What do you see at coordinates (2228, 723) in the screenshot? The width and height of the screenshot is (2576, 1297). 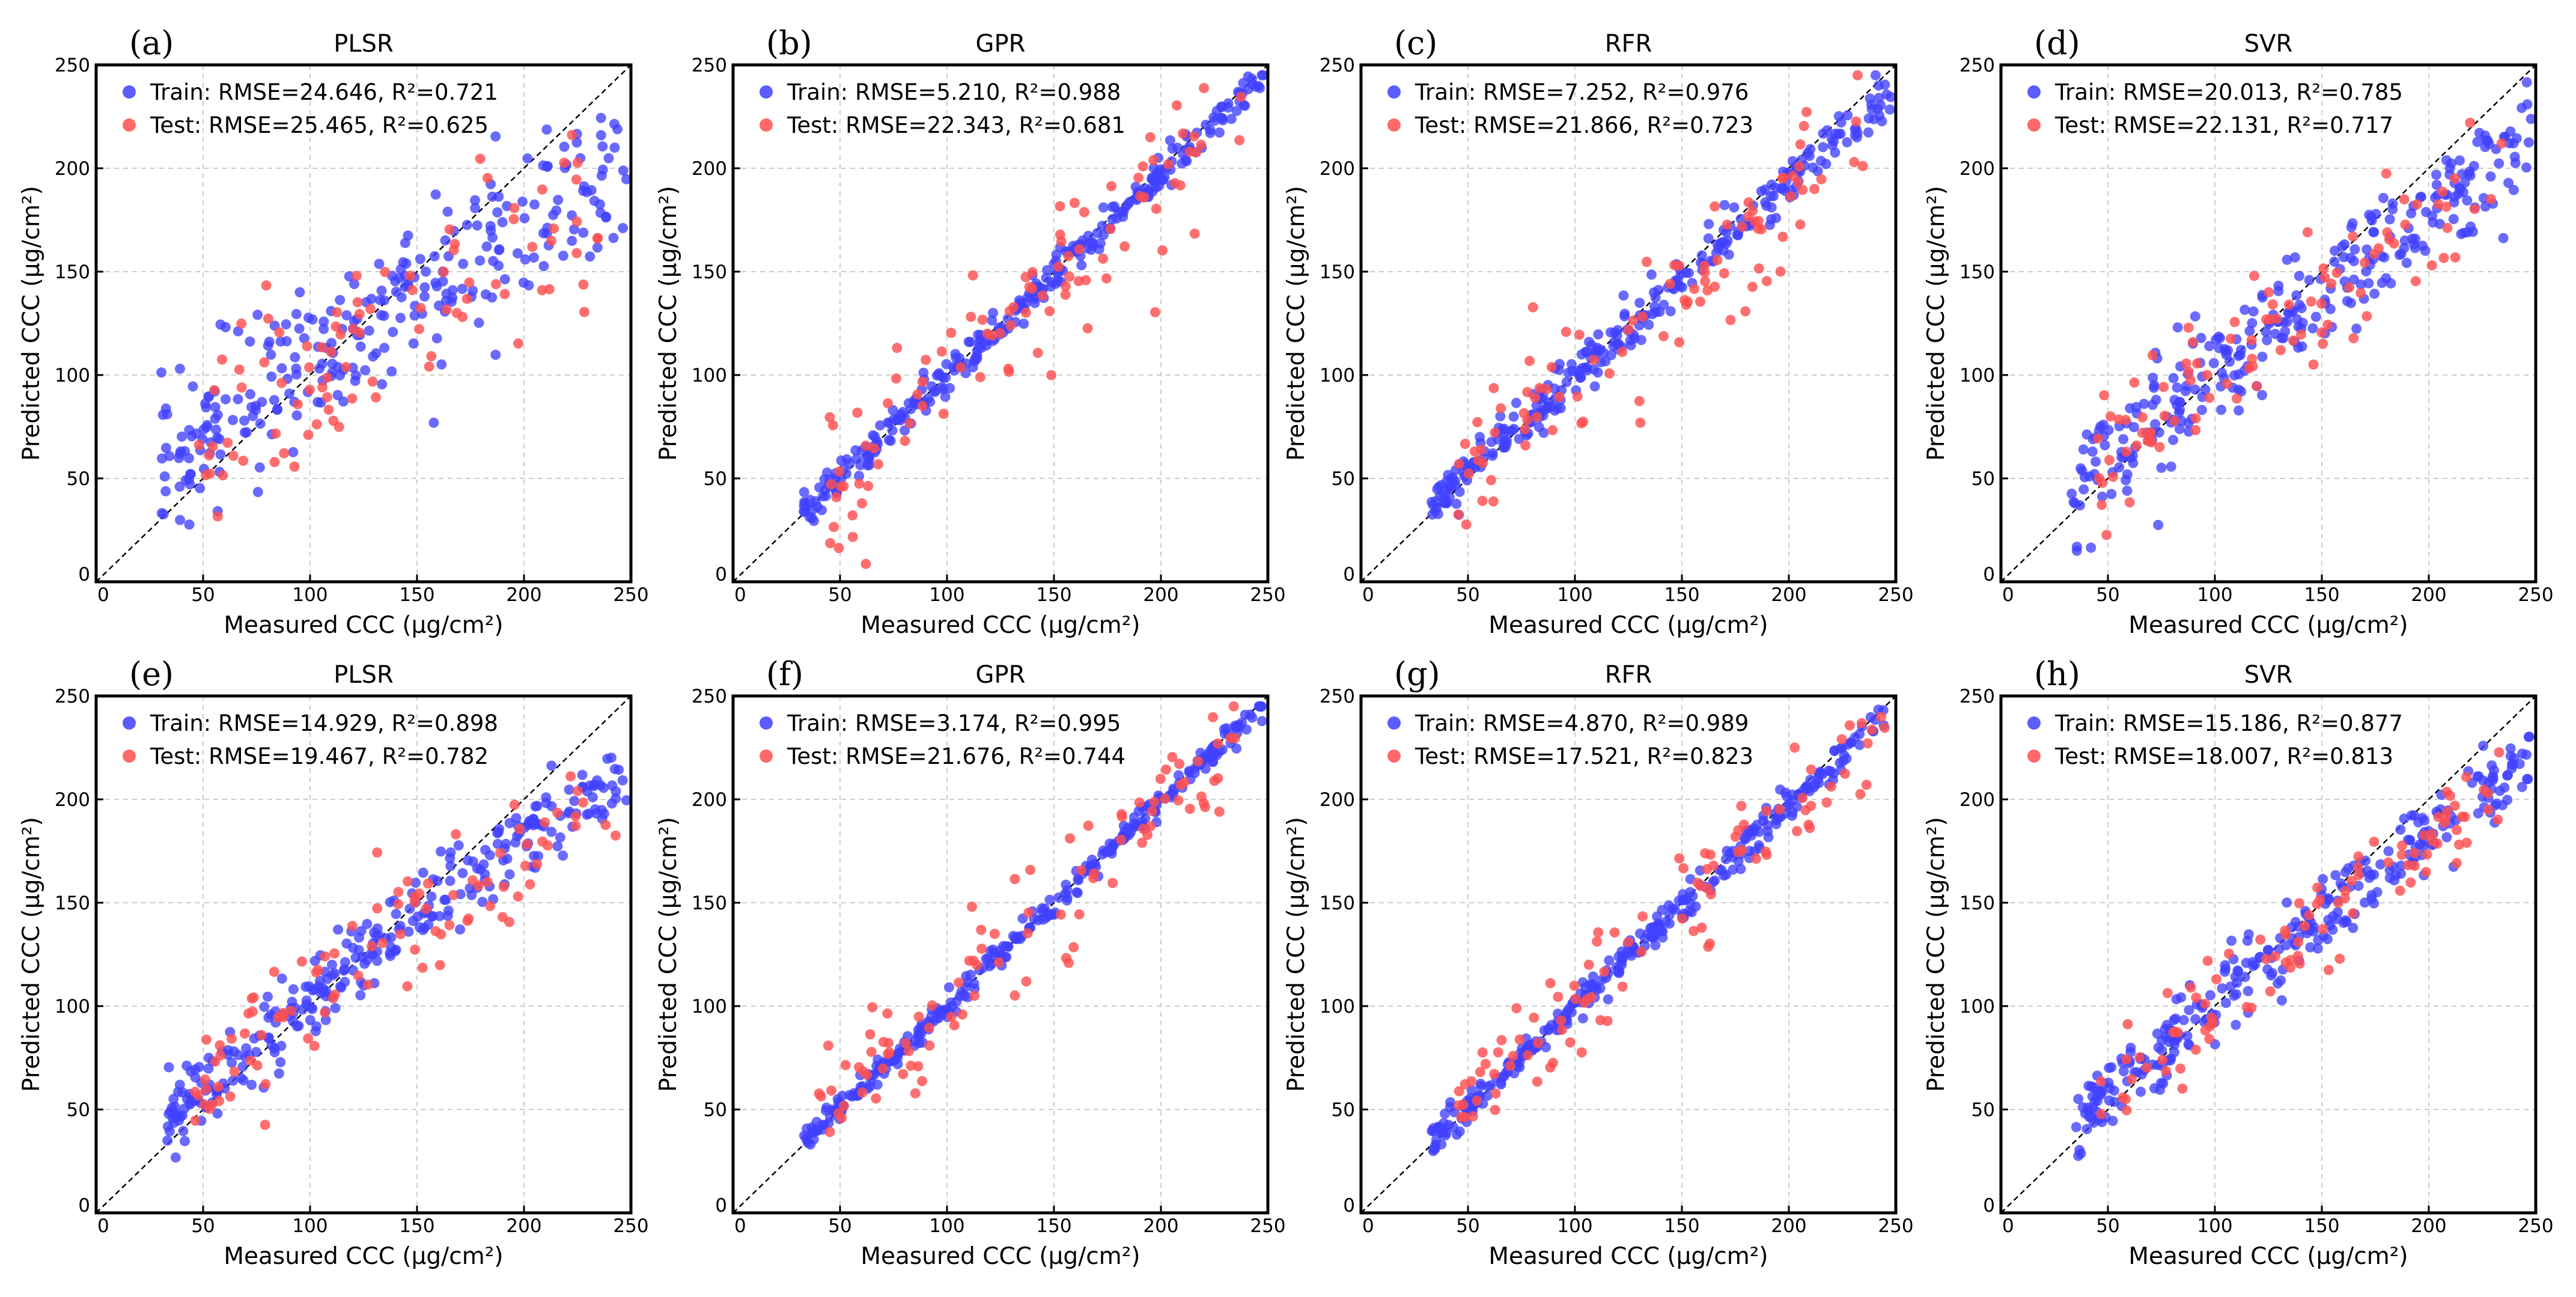 I see `legend-train-label: Train: RMSE=15.186, R²=0.877` at bounding box center [2228, 723].